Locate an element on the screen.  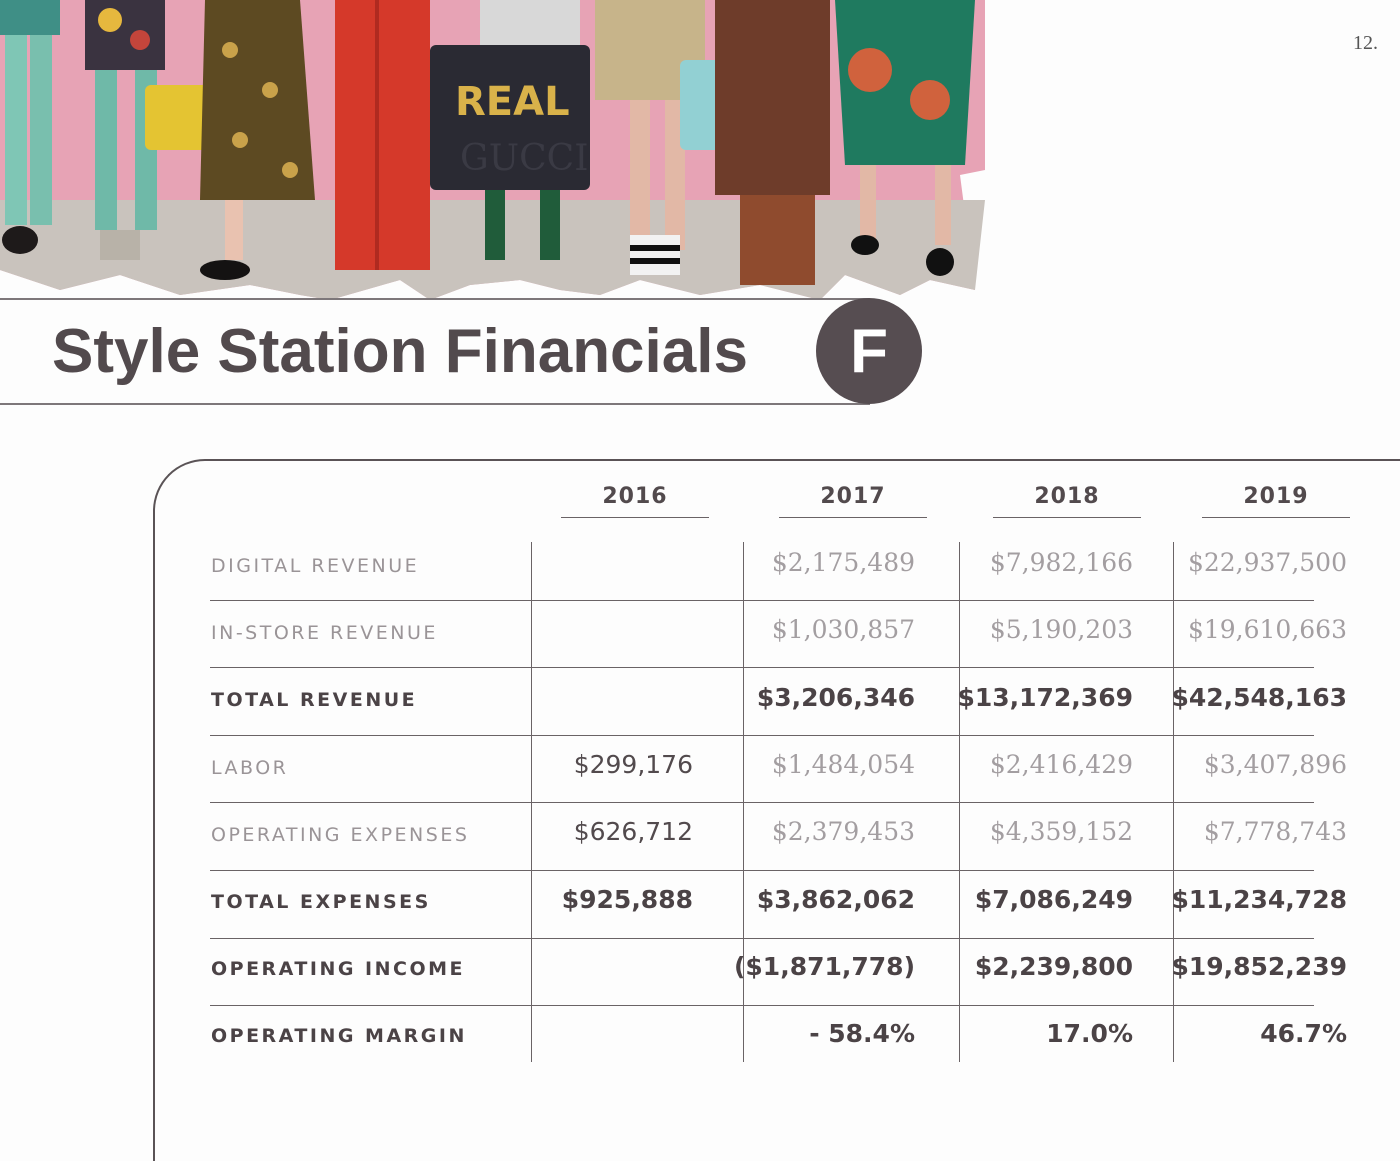
page-title: Style Station Financials is located at coordinates (400, 351).